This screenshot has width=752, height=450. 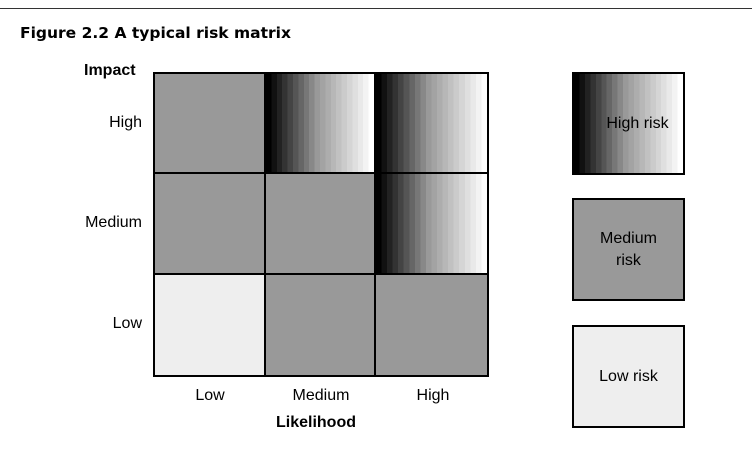 I want to click on legend-low-risk-label: Low risk, so click(x=628, y=376).